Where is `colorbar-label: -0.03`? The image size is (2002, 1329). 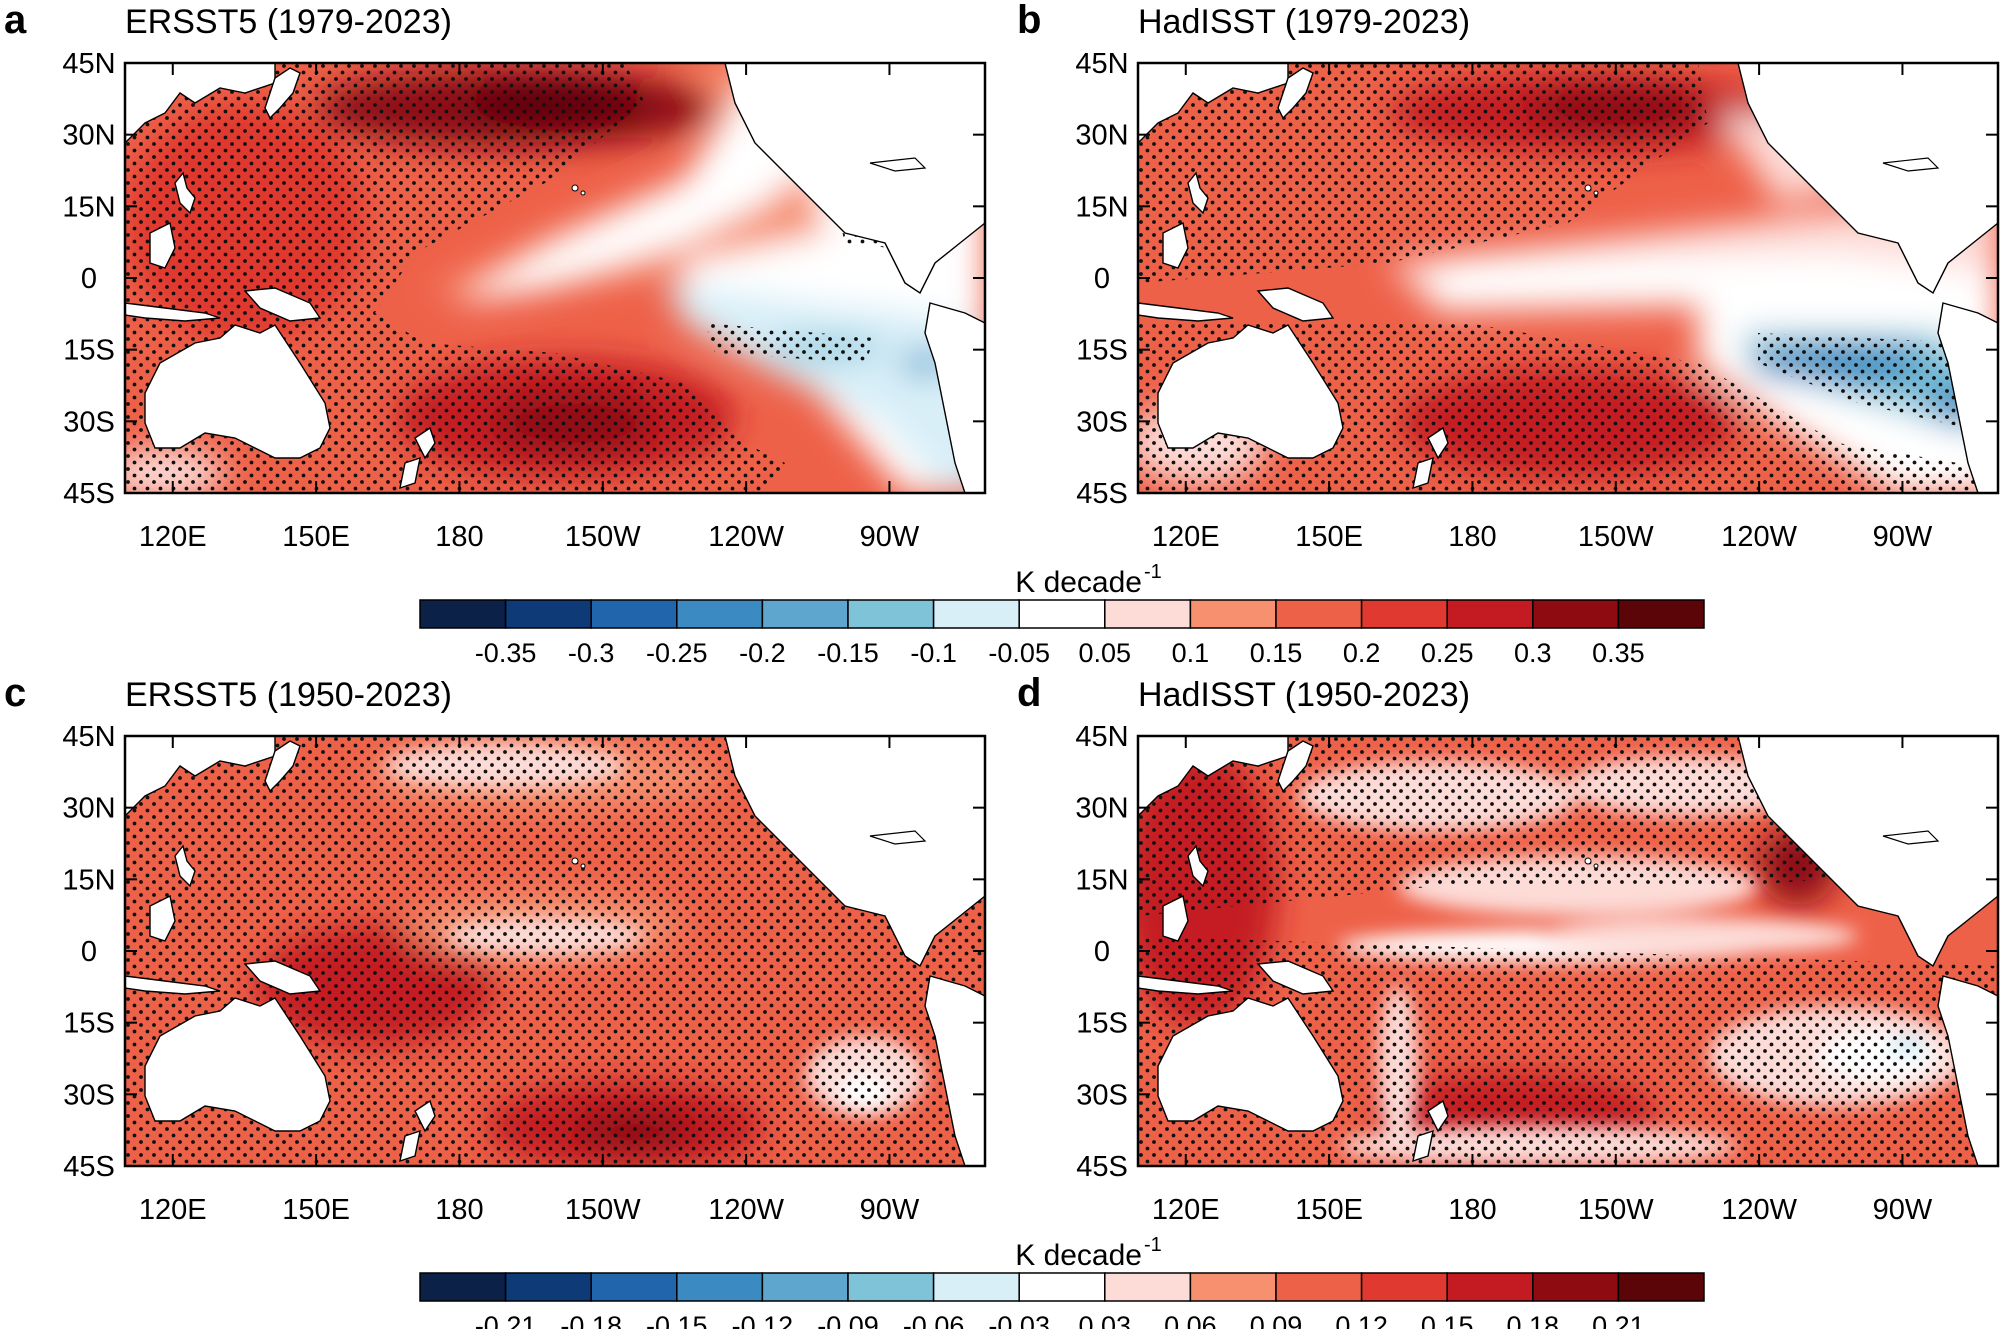 colorbar-label: -0.03 is located at coordinates (1019, 1320).